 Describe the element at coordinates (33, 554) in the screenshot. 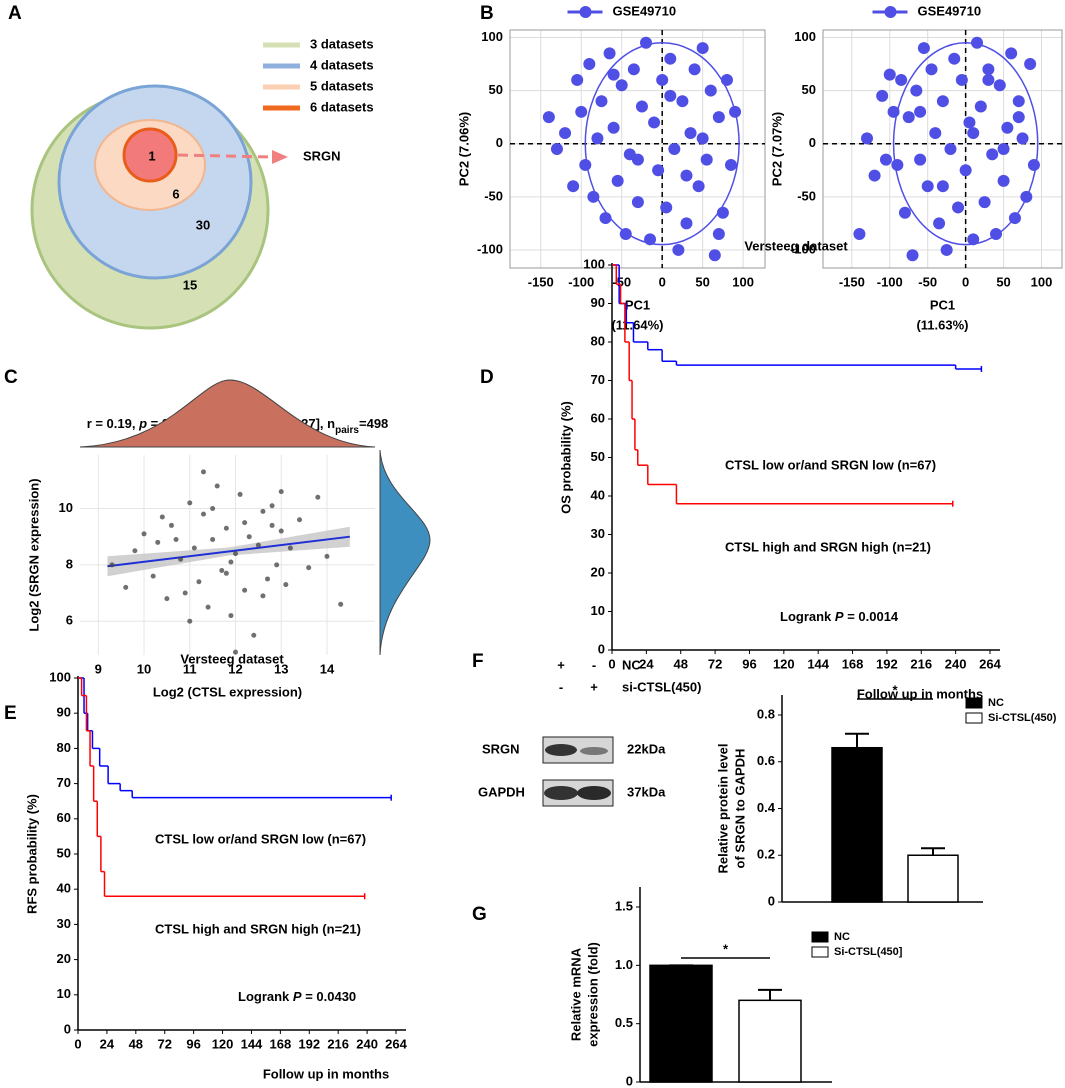

I see `y-axis-label: Log2 (SRGN expression)` at that location.